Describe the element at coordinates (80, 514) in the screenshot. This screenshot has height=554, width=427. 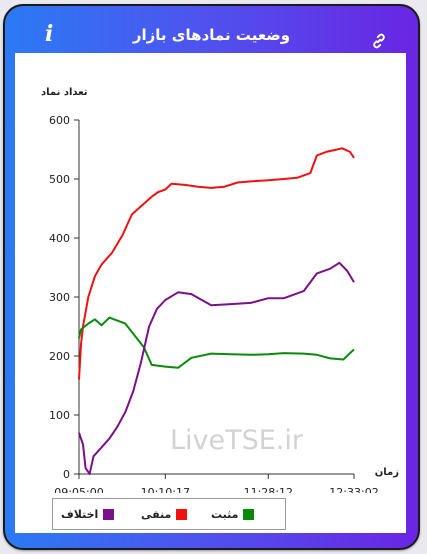
I see `legend-label-difference: اختلاف` at that location.